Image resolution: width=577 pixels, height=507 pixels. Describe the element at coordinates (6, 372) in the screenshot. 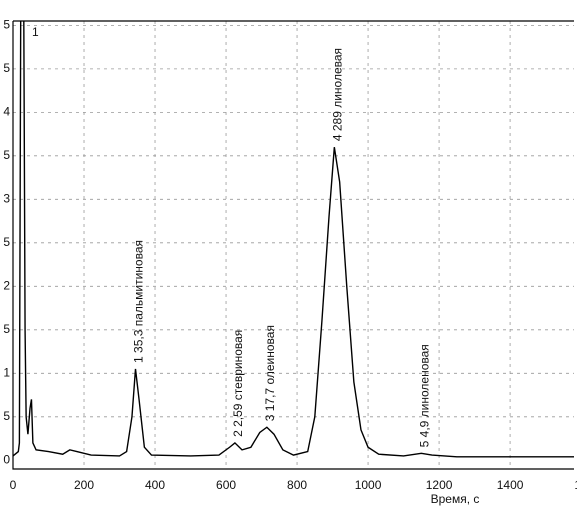

I see `y-tick-label: 1` at that location.